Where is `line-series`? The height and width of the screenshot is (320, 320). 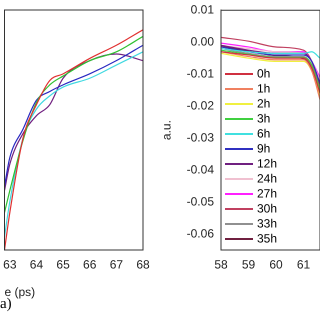
line-series is located at coordinates (270, 53).